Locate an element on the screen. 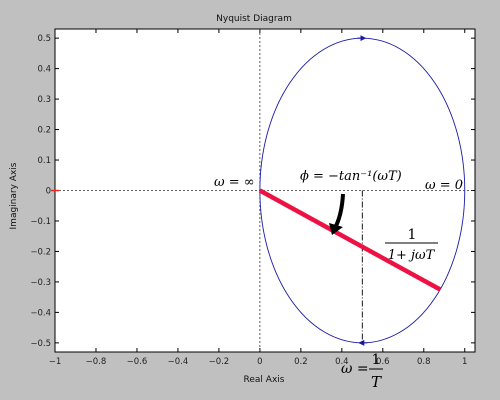  y-tick-label: −0.2 is located at coordinates (40, 252).